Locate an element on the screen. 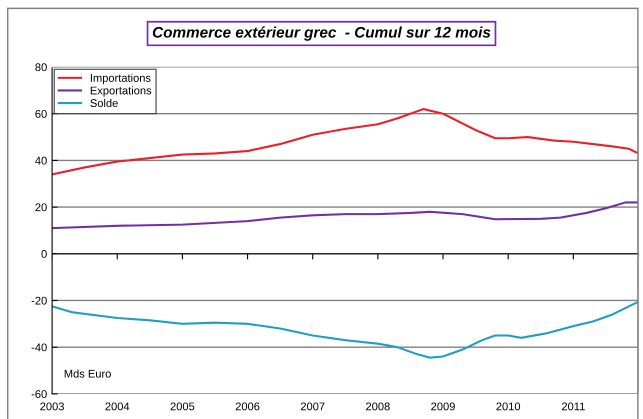 The height and width of the screenshot is (419, 643). legend-label: Exportations is located at coordinates (121, 91).